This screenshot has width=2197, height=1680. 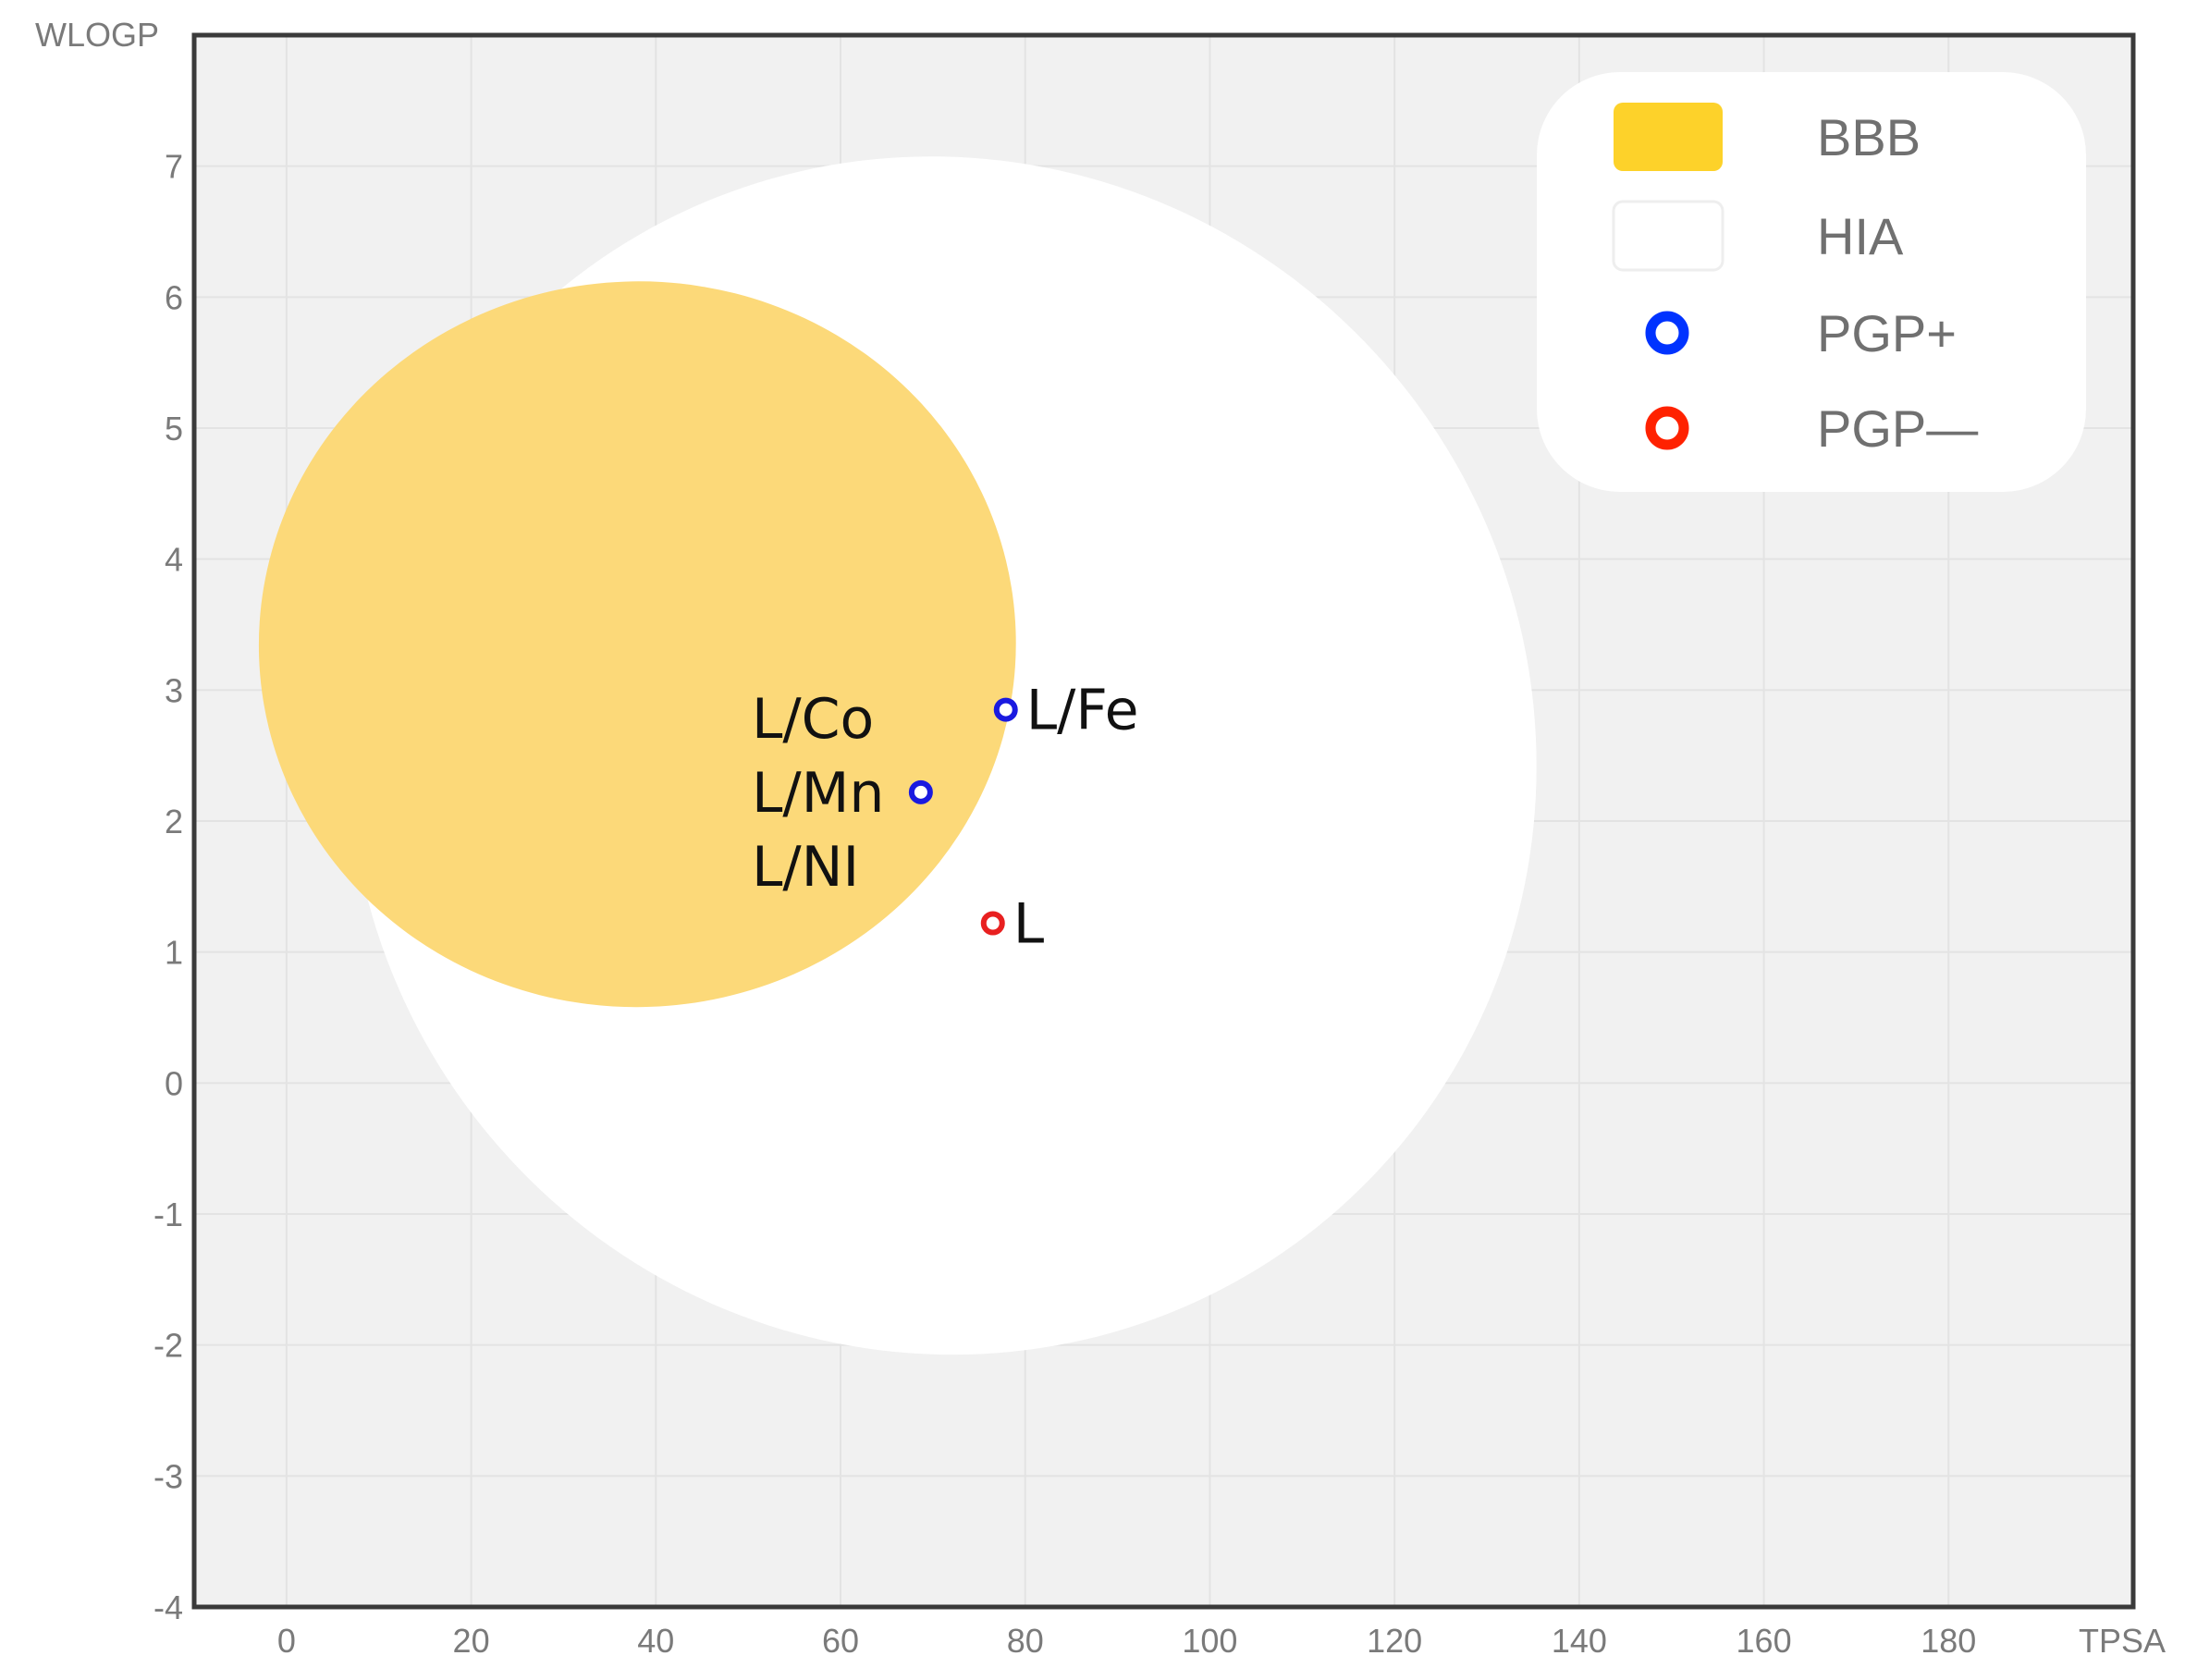 What do you see at coordinates (1887, 333) in the screenshot?
I see `legend-label: PGP+` at bounding box center [1887, 333].